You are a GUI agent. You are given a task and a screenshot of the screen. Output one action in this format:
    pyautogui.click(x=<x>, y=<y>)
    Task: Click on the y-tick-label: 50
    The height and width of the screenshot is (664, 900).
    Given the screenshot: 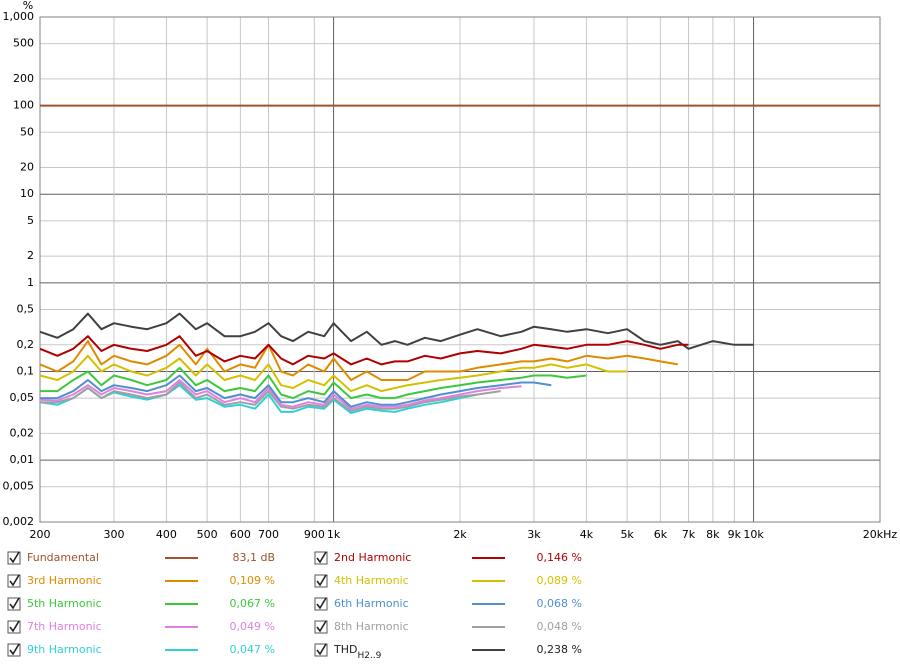 What is the action you would take?
    pyautogui.click(x=27, y=131)
    